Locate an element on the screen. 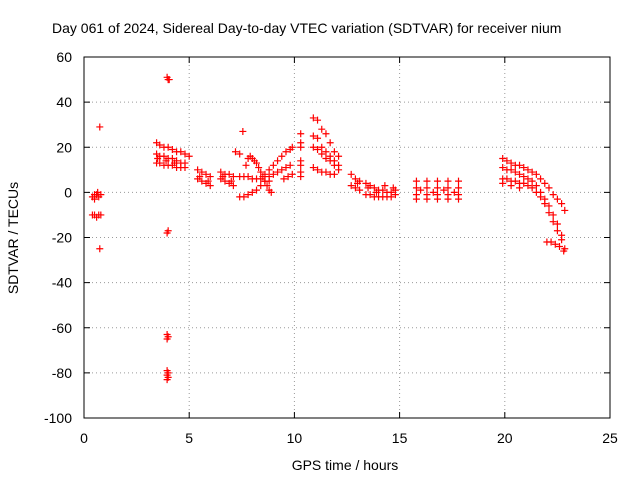  y-axis-title: SDTVAR / TECUs is located at coordinates (13, 238).